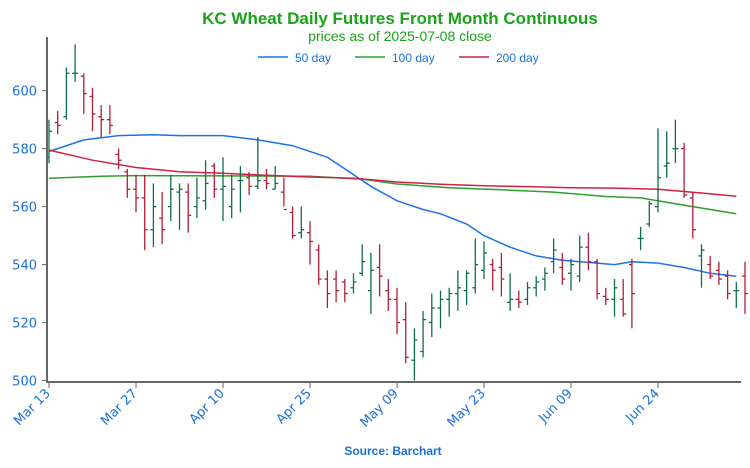 The width and height of the screenshot is (750, 468). I want to click on legend-label-200-day: 200 day, so click(517, 58).